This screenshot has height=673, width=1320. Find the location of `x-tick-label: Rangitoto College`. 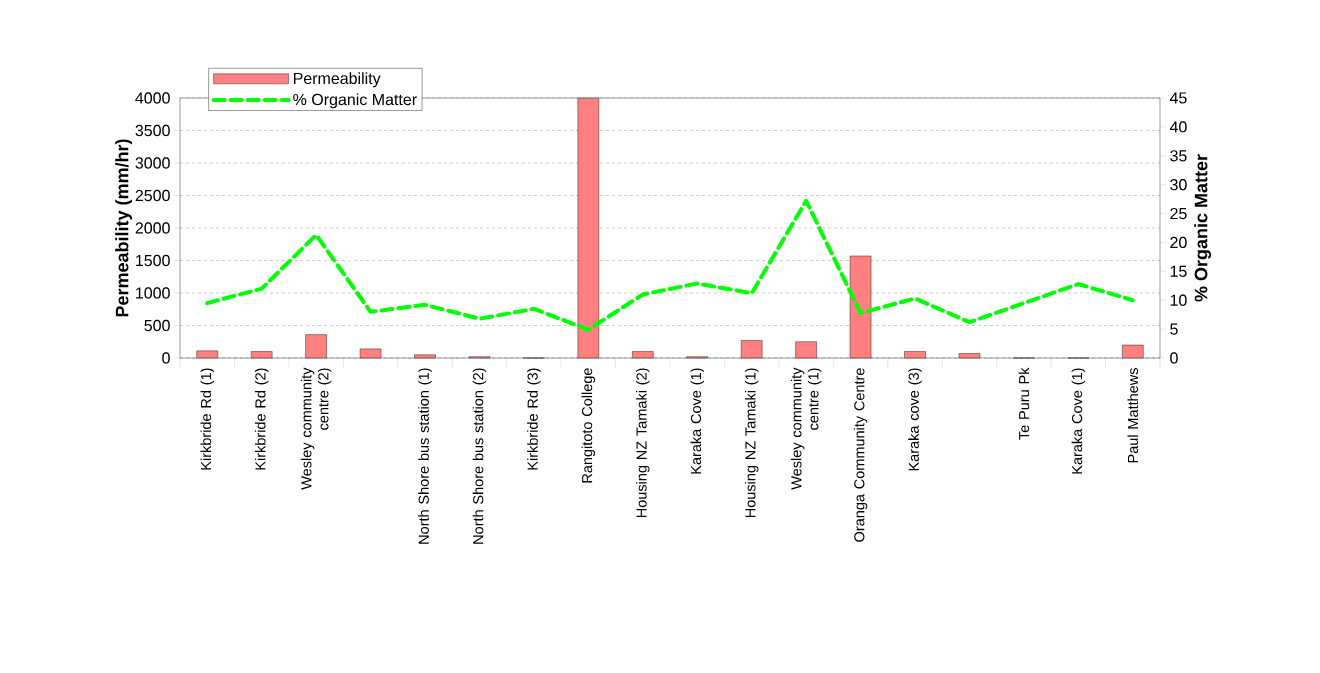

x-tick-label: Rangitoto College is located at coordinates (588, 425).